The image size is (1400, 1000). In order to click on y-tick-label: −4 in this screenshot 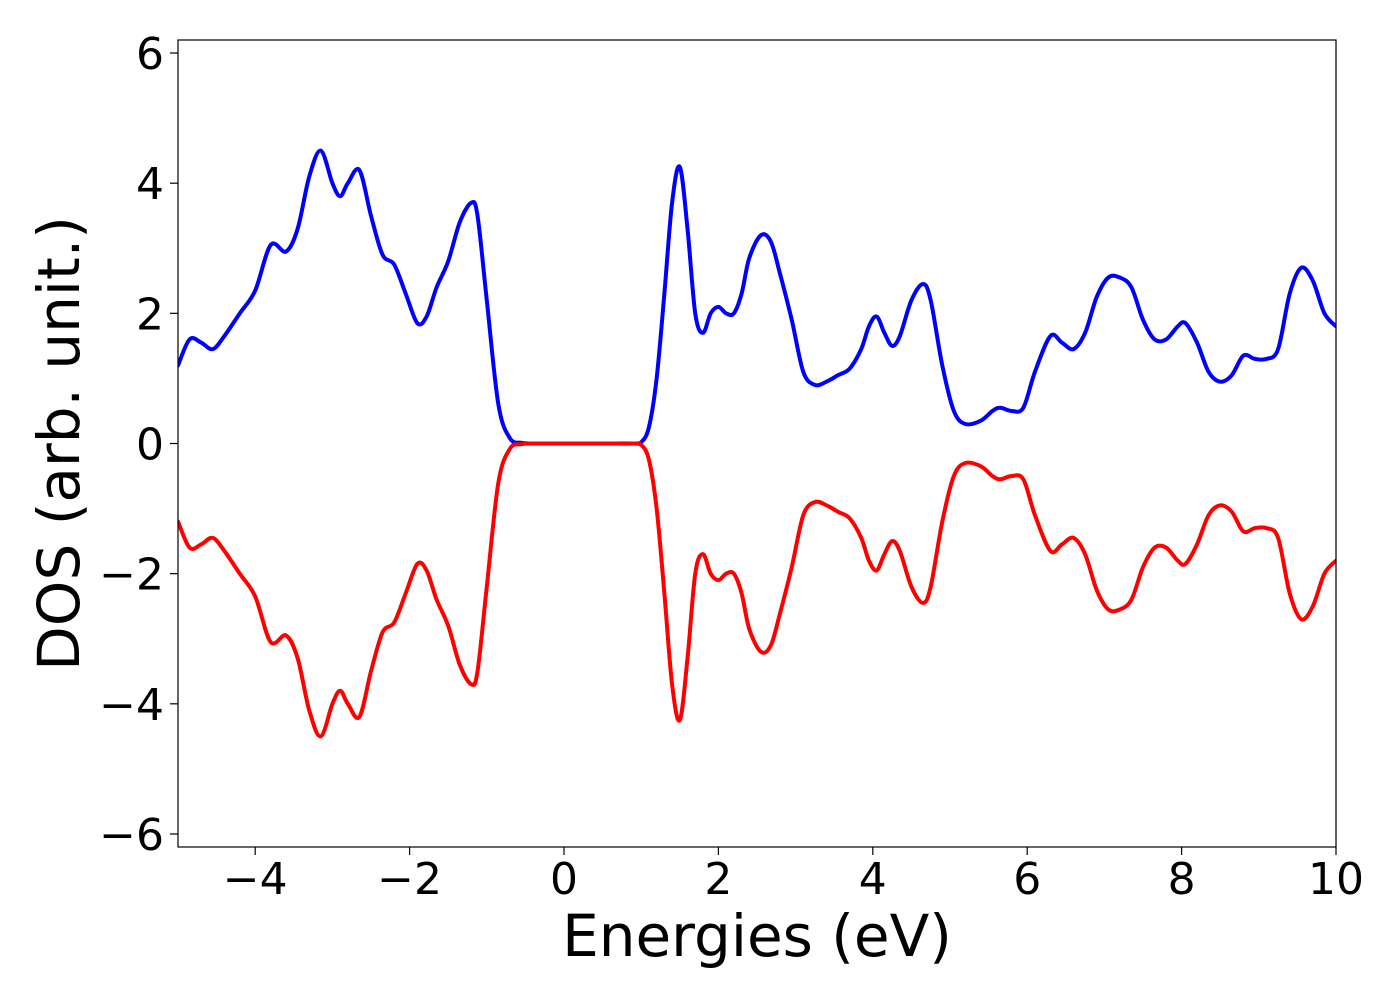, I will do `click(131, 705)`.